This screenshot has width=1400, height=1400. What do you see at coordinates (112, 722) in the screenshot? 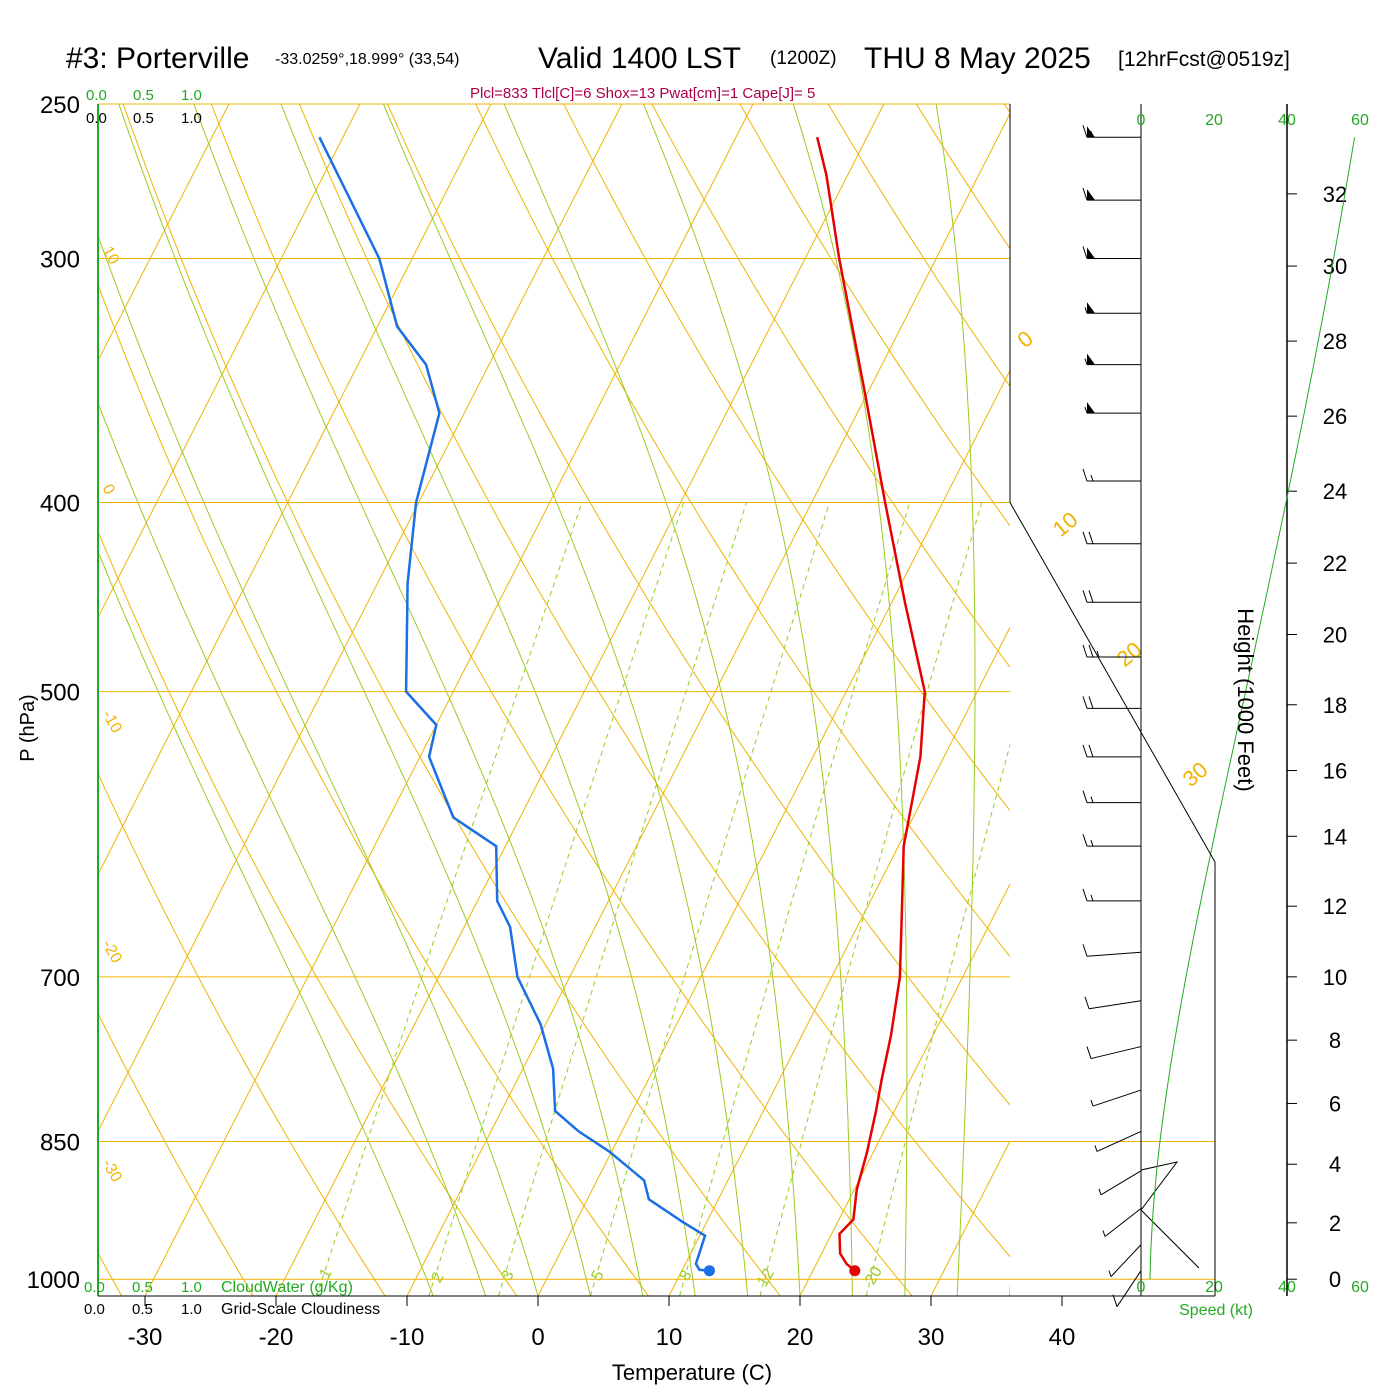
I see `dry-adiabat-label: -10` at bounding box center [112, 722].